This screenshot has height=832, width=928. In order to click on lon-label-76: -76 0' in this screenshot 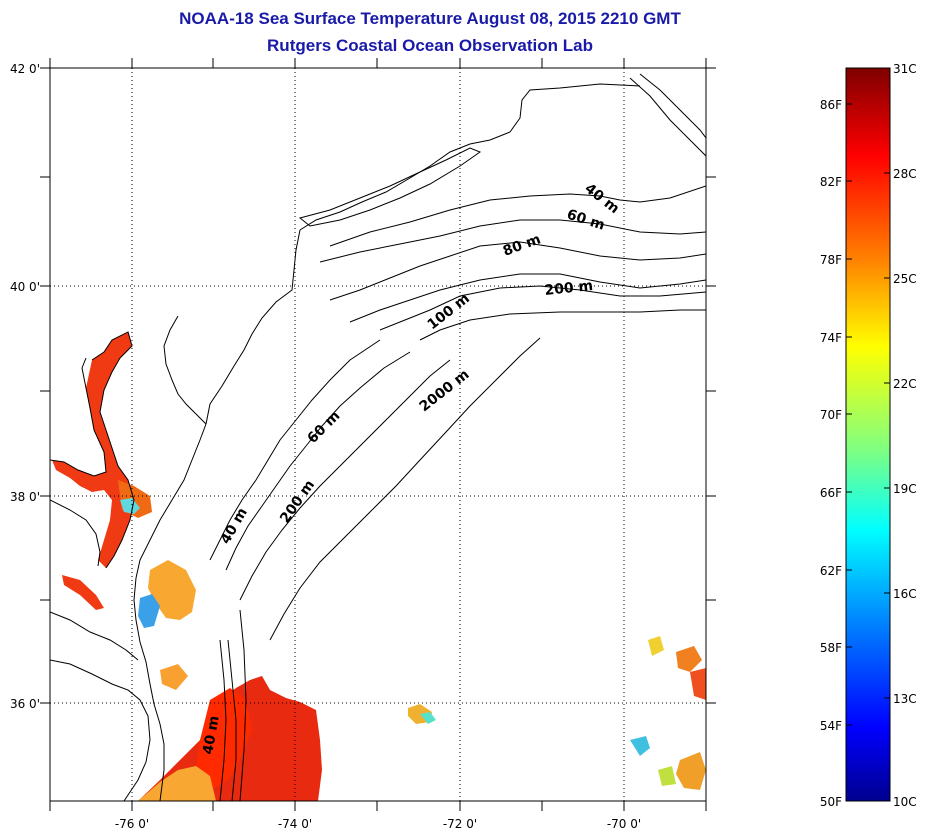, I will do `click(132, 824)`.